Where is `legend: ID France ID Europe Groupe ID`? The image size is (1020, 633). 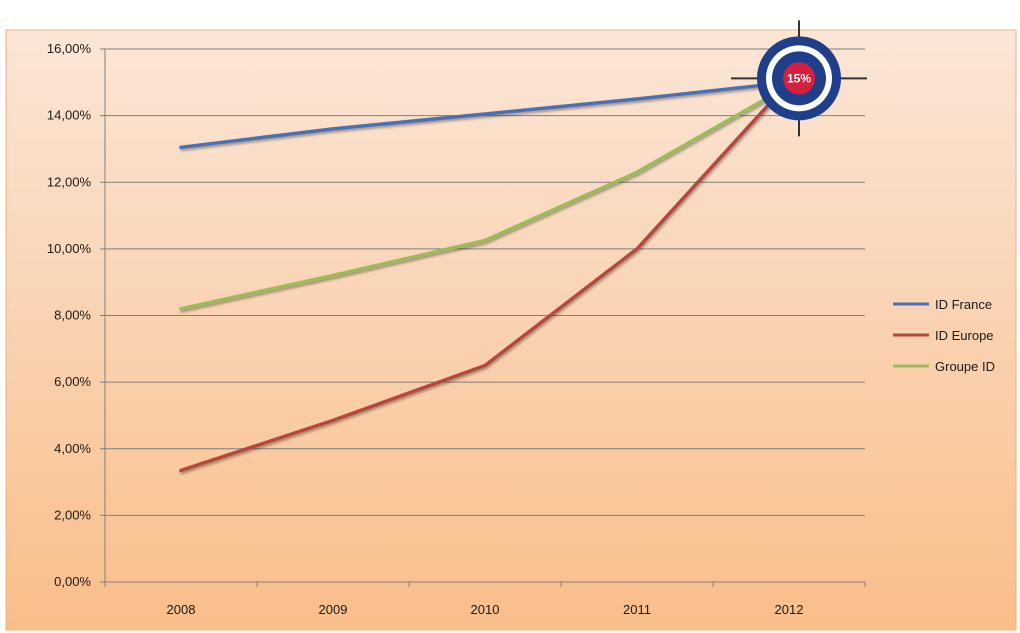
legend: ID France ID Europe Groupe ID is located at coordinates (944, 335).